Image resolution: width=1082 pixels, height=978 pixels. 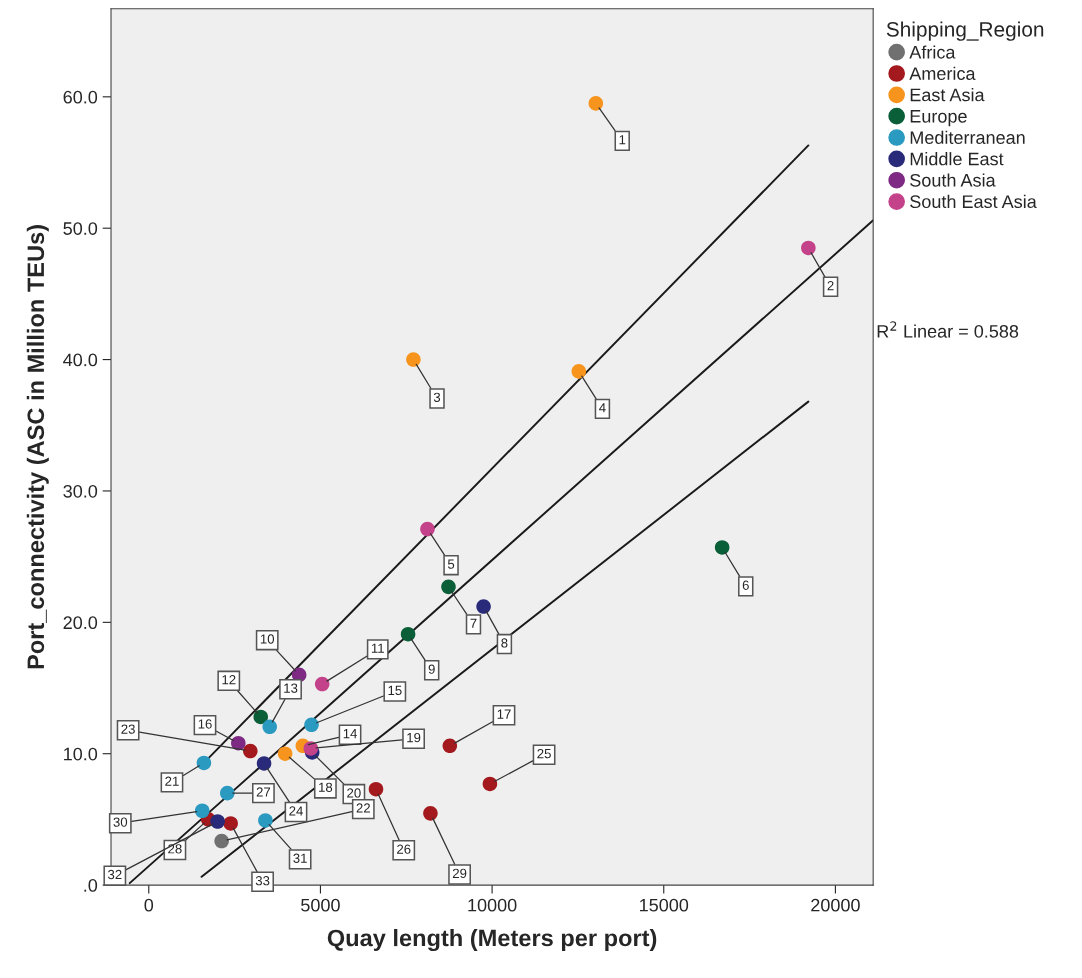 I want to click on annotation: 15, so click(x=395, y=690).